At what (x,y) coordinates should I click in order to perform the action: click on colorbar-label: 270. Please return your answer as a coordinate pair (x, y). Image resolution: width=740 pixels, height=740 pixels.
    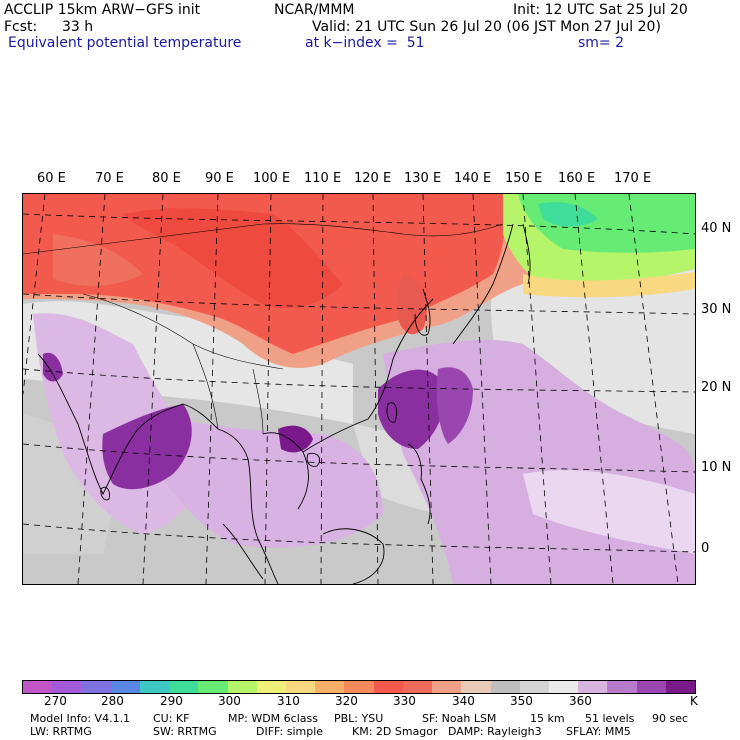
    Looking at the image, I should click on (55, 701).